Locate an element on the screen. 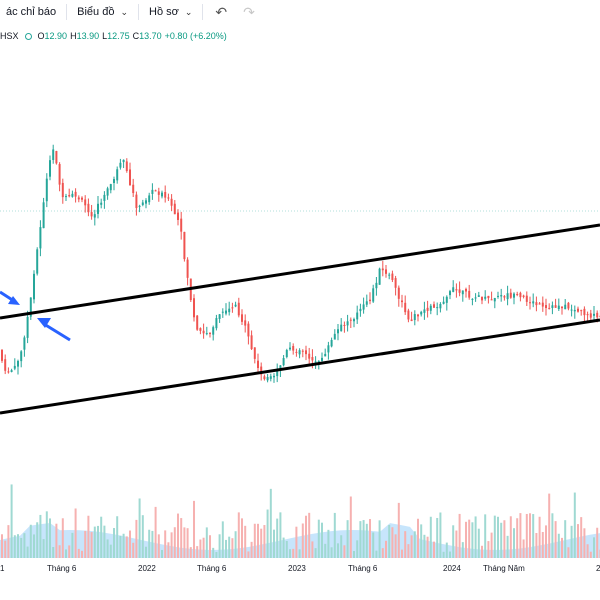  time-axis-label: 1 is located at coordinates (2, 568).